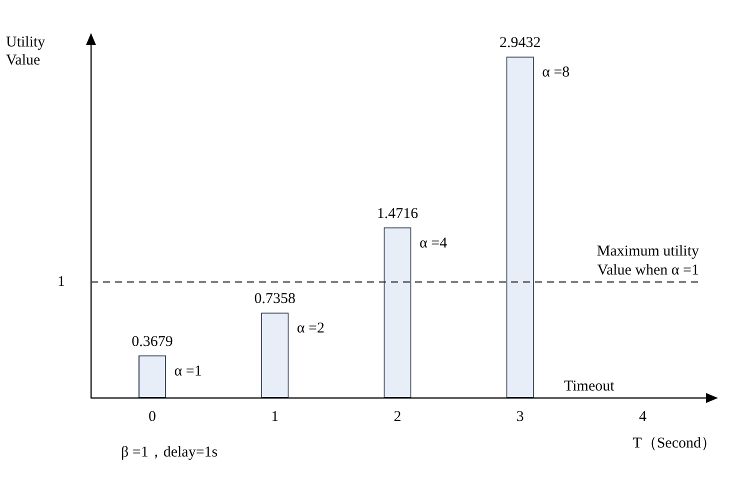  I want to click on data-label: 0.3679, so click(152, 342).